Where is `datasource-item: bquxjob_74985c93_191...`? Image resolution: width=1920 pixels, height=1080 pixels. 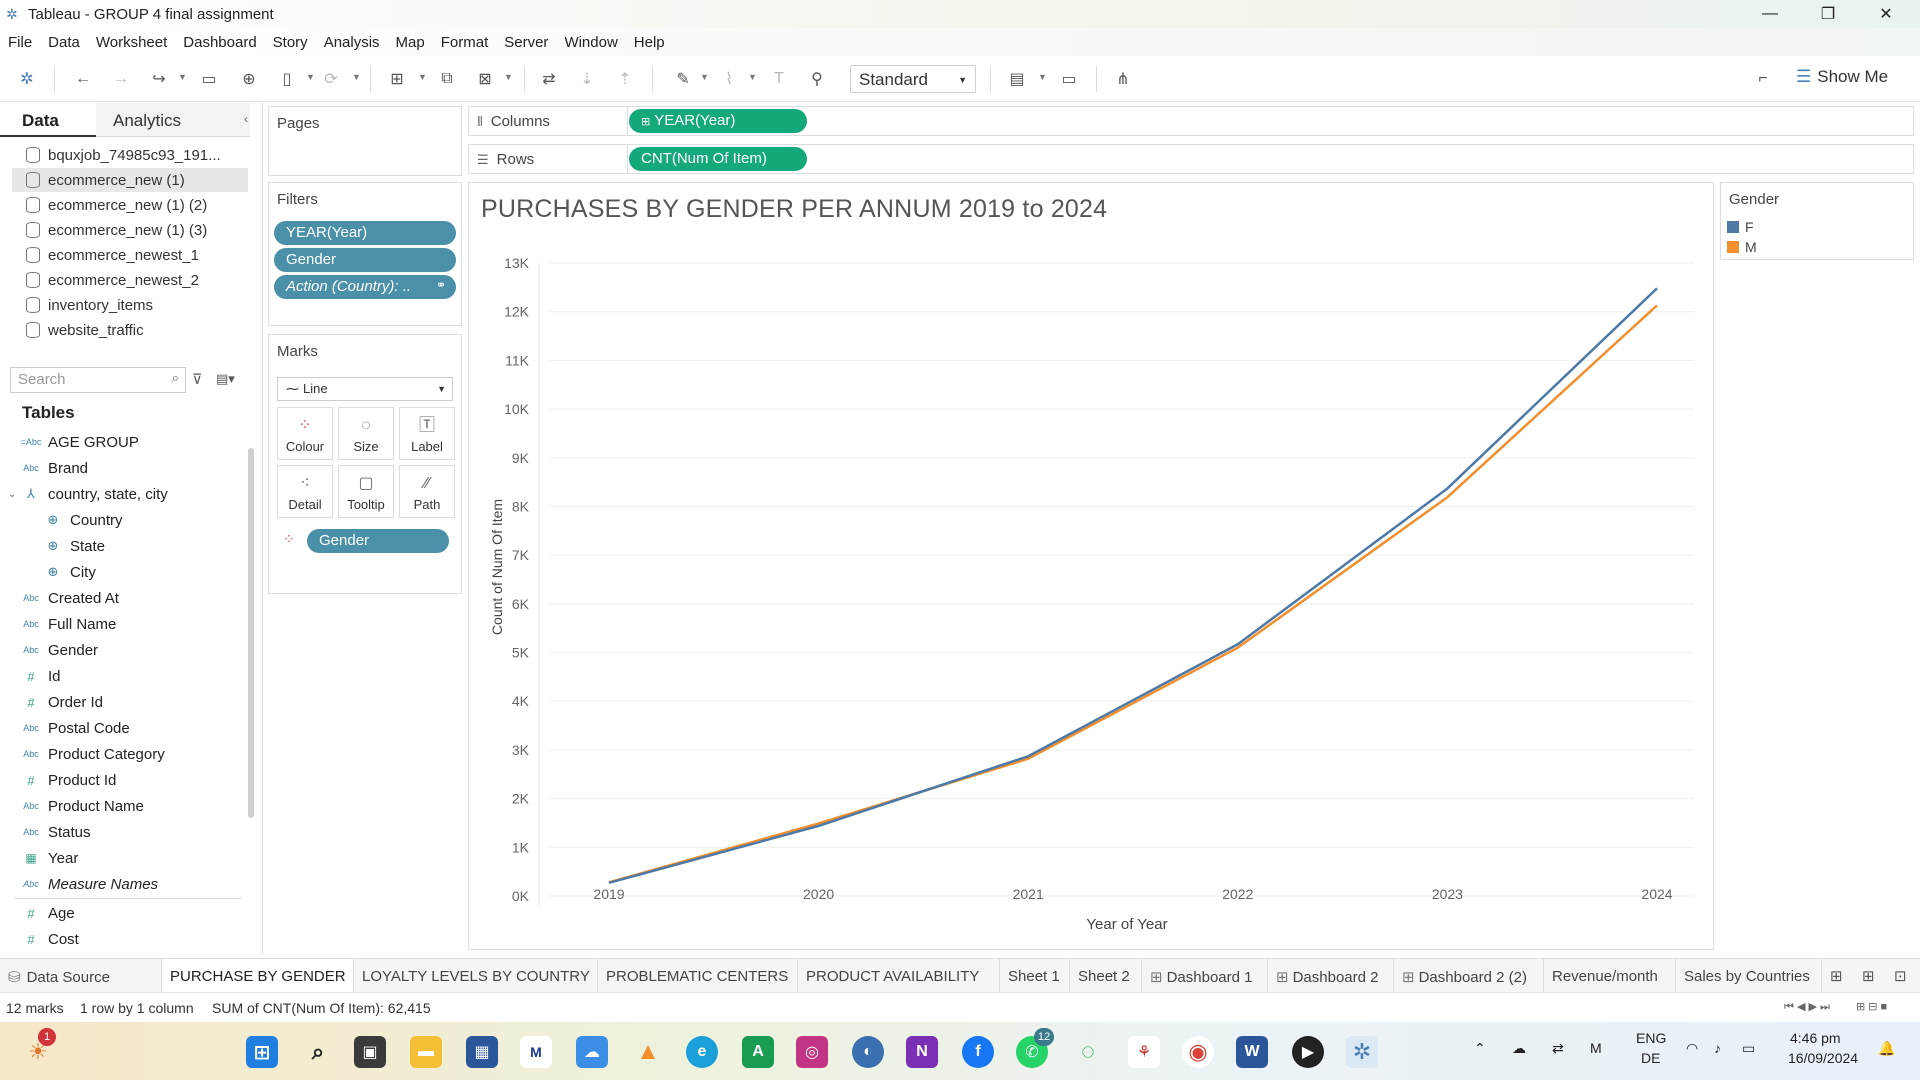 datasource-item: bquxjob_74985c93_191... is located at coordinates (130, 155).